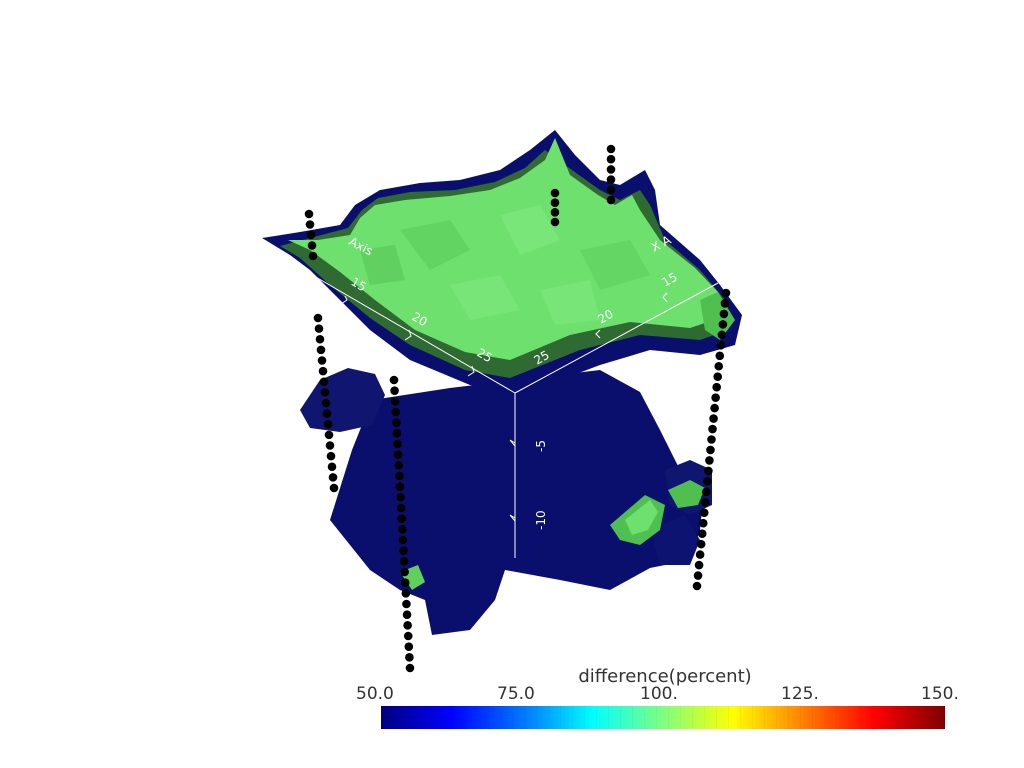 This screenshot has width=1024, height=768. What do you see at coordinates (542, 358) in the screenshot?
I see `right-tick-label: 25` at bounding box center [542, 358].